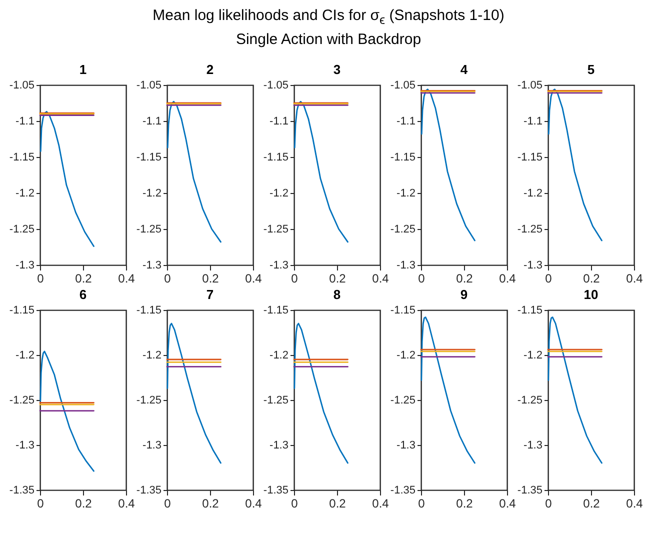 The width and height of the screenshot is (657, 544). What do you see at coordinates (591, 294) in the screenshot?
I see `chart-title: 10` at bounding box center [591, 294].